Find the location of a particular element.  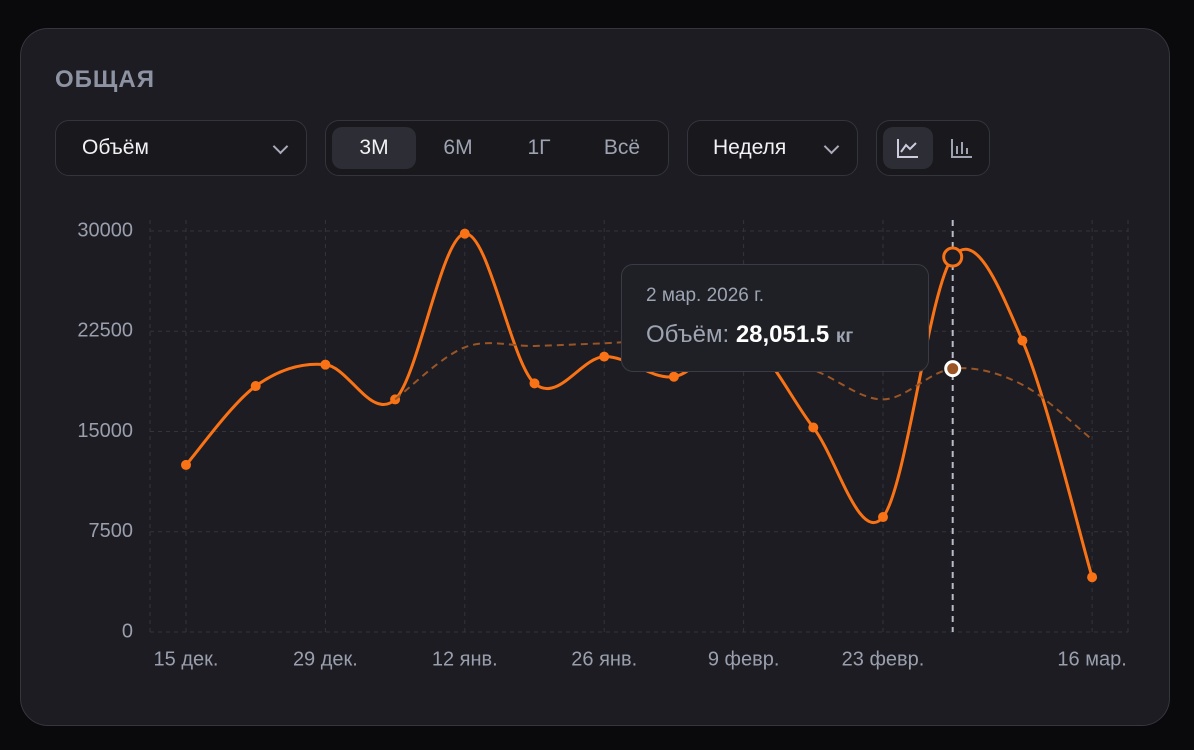

select-value: Неделя is located at coordinates (750, 147).